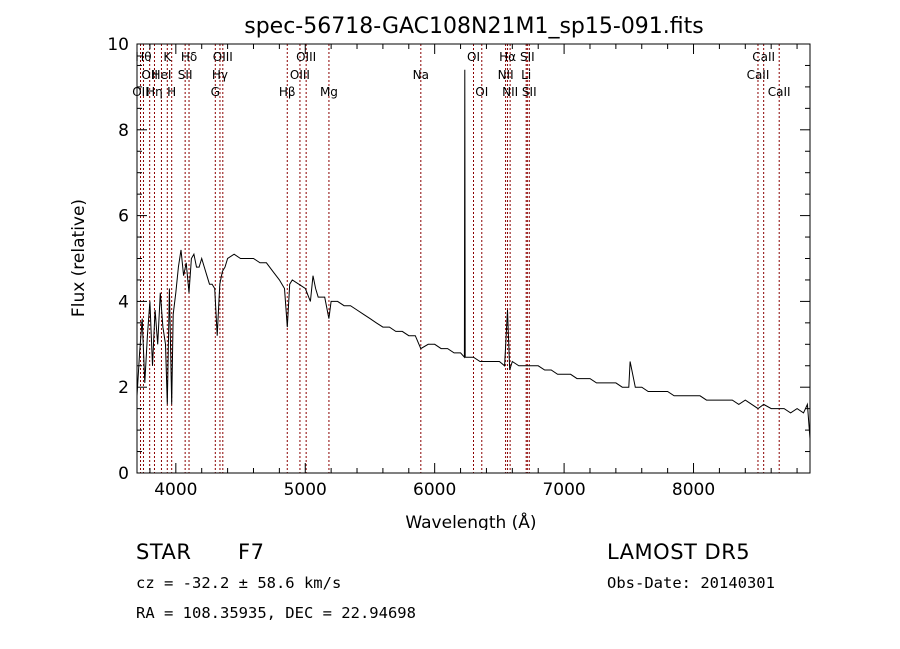 The image size is (900, 649). Describe the element at coordinates (693, 490) in the screenshot. I see `x-tick-label: 8000` at that location.